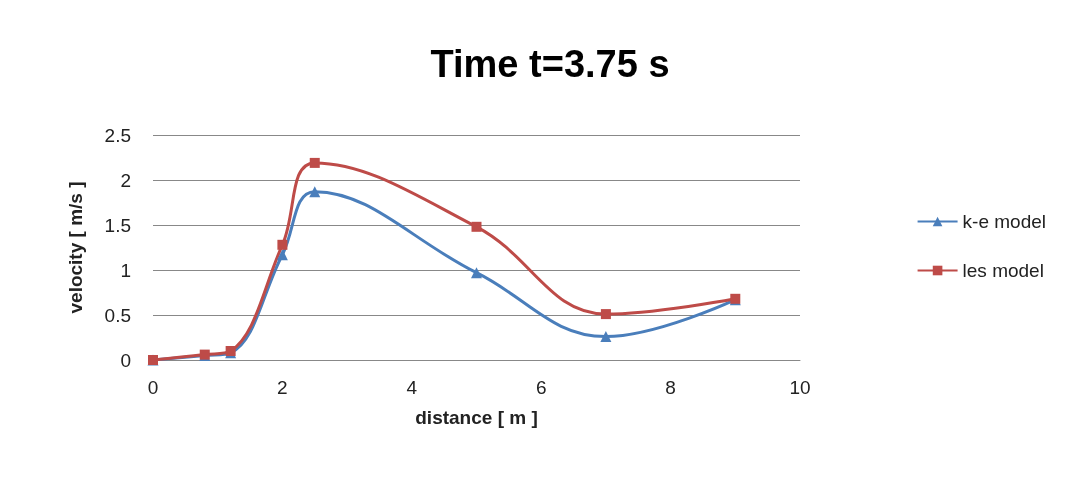 This screenshot has height=492, width=1071. What do you see at coordinates (541, 387) in the screenshot?
I see `x-tick-label: 6` at bounding box center [541, 387].